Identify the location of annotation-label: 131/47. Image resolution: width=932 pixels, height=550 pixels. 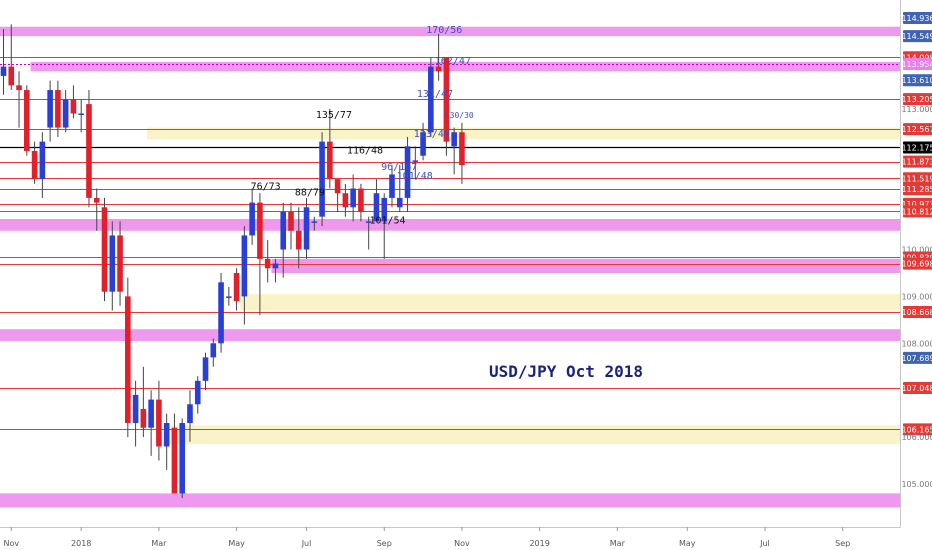
(435, 94).